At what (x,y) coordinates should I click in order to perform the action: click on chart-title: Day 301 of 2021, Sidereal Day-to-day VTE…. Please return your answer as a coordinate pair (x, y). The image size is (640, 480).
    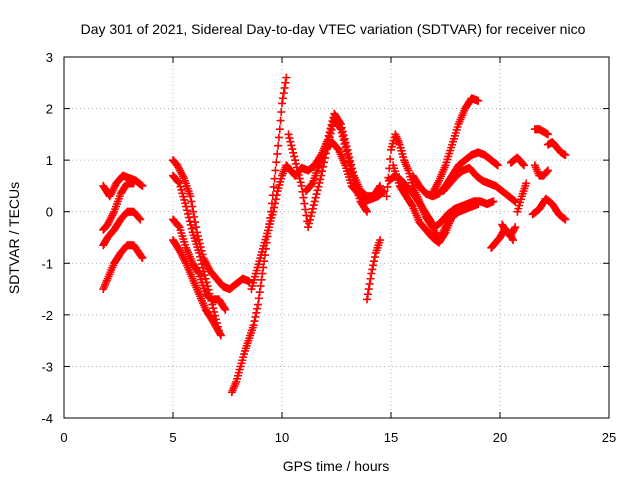
    Looking at the image, I should click on (333, 29).